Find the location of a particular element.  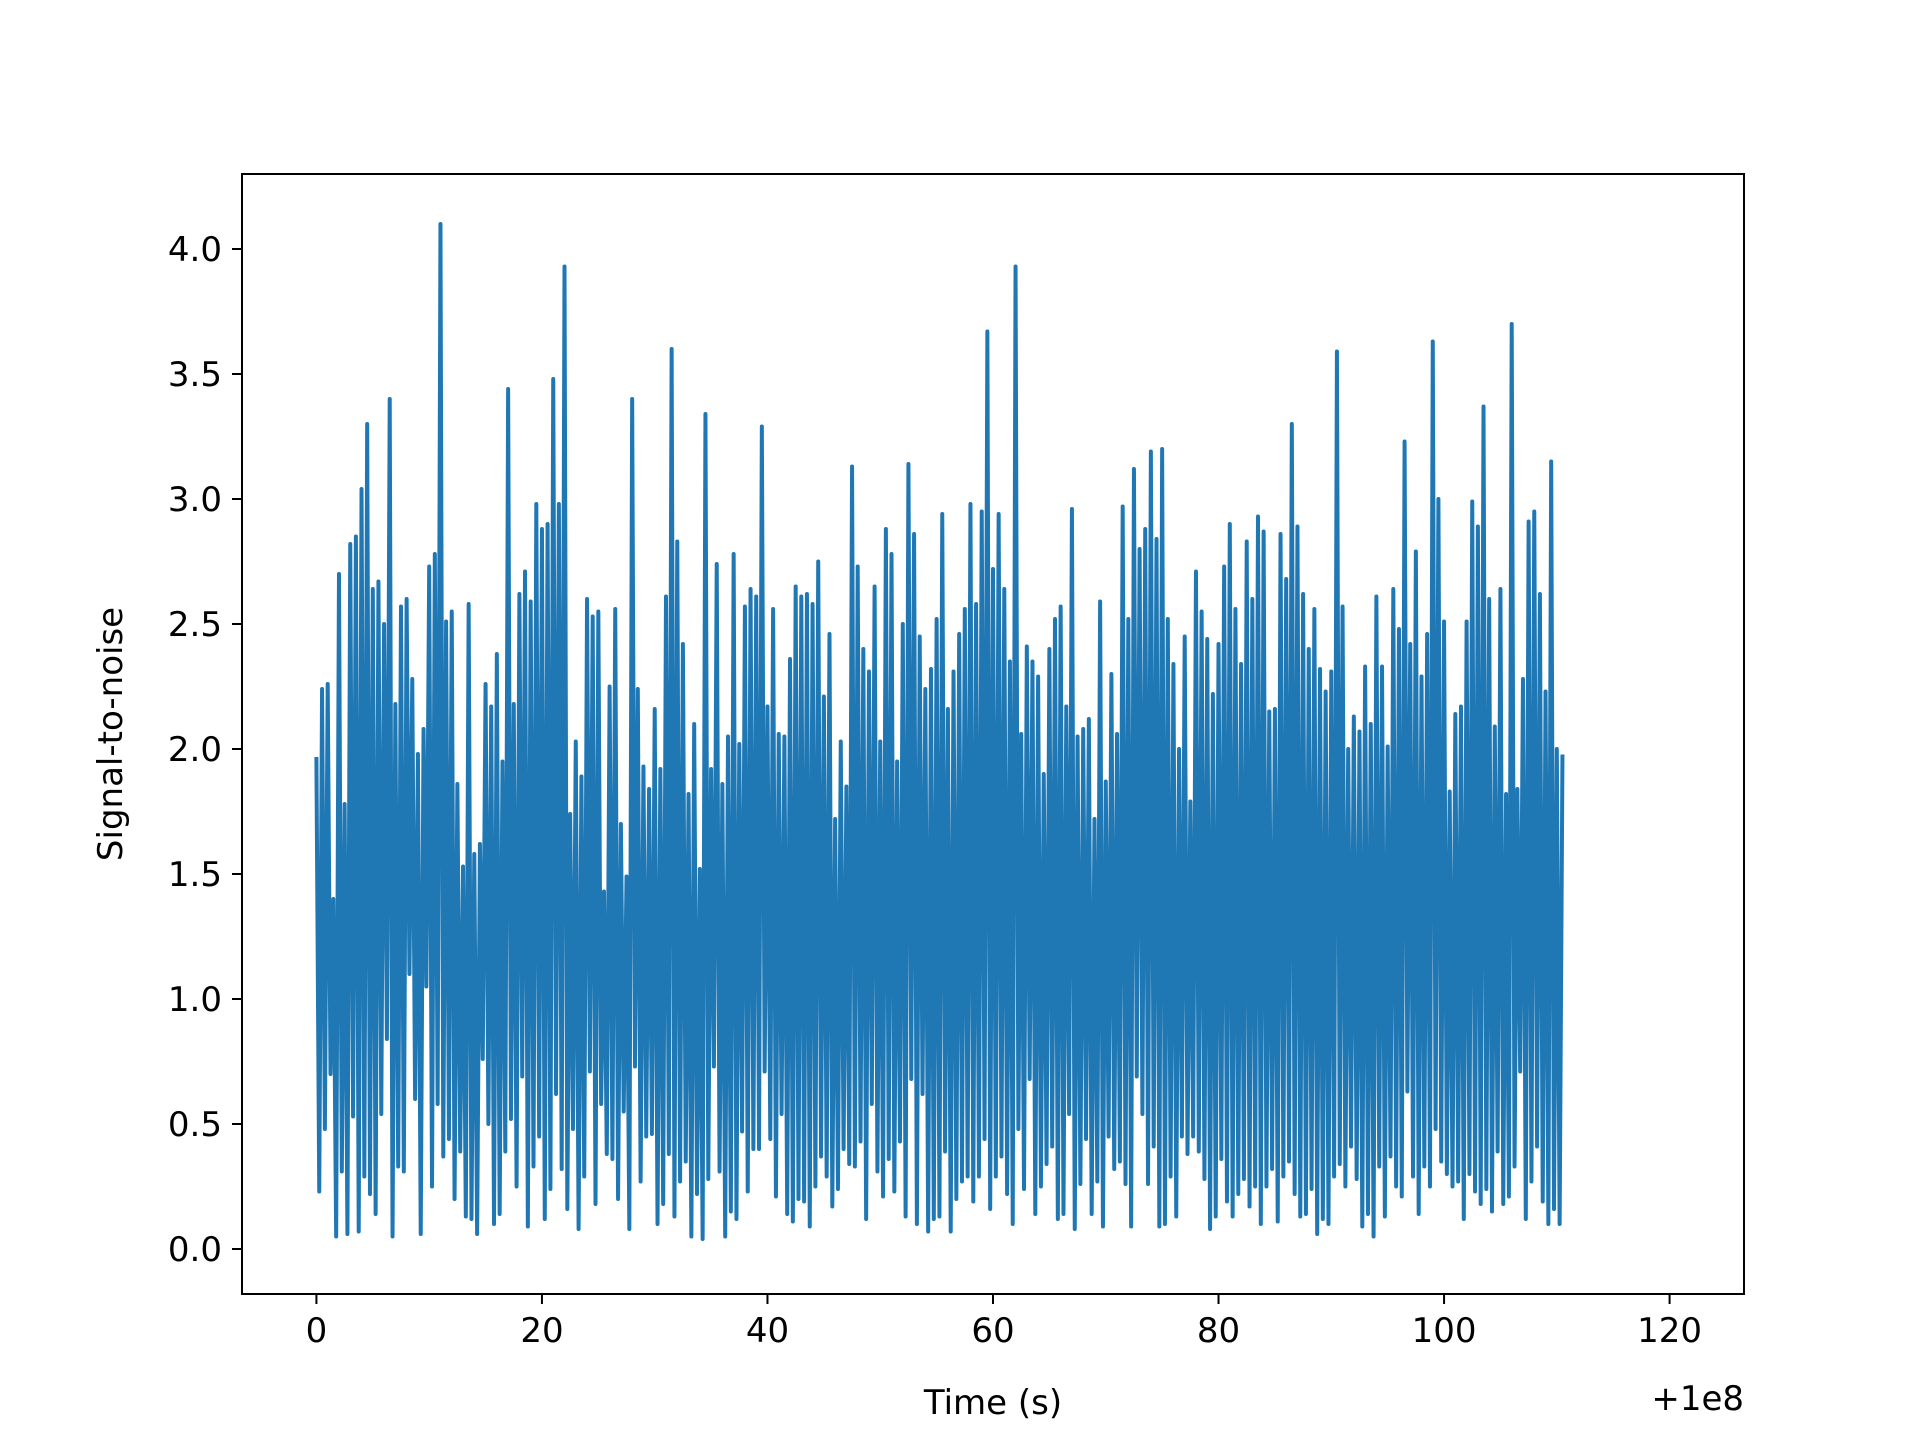

y-tick-label: 4.0 is located at coordinates (195, 250).